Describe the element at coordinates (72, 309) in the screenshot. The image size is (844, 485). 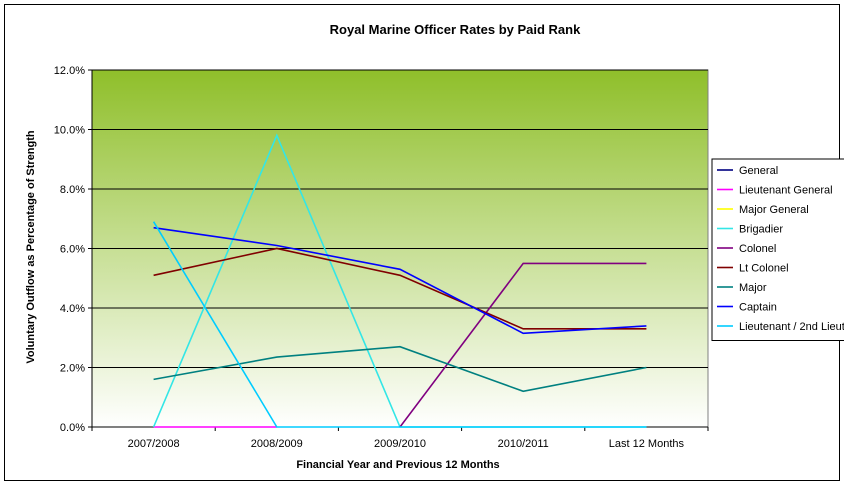
I see `y-tick-label: 4.0%` at that location.